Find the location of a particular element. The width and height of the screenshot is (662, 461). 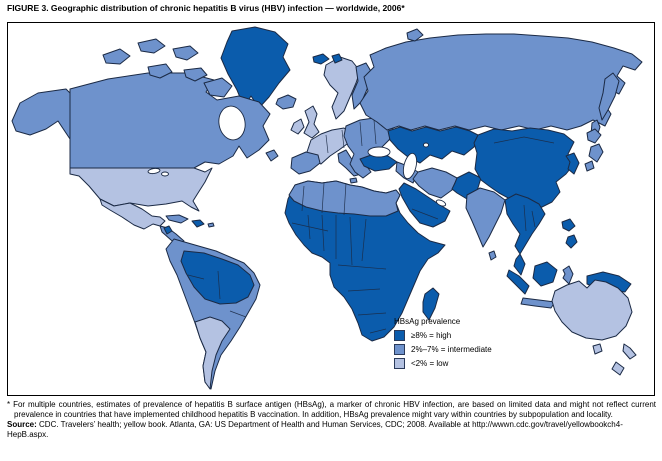

region-guatemala is located at coordinates (168, 230).